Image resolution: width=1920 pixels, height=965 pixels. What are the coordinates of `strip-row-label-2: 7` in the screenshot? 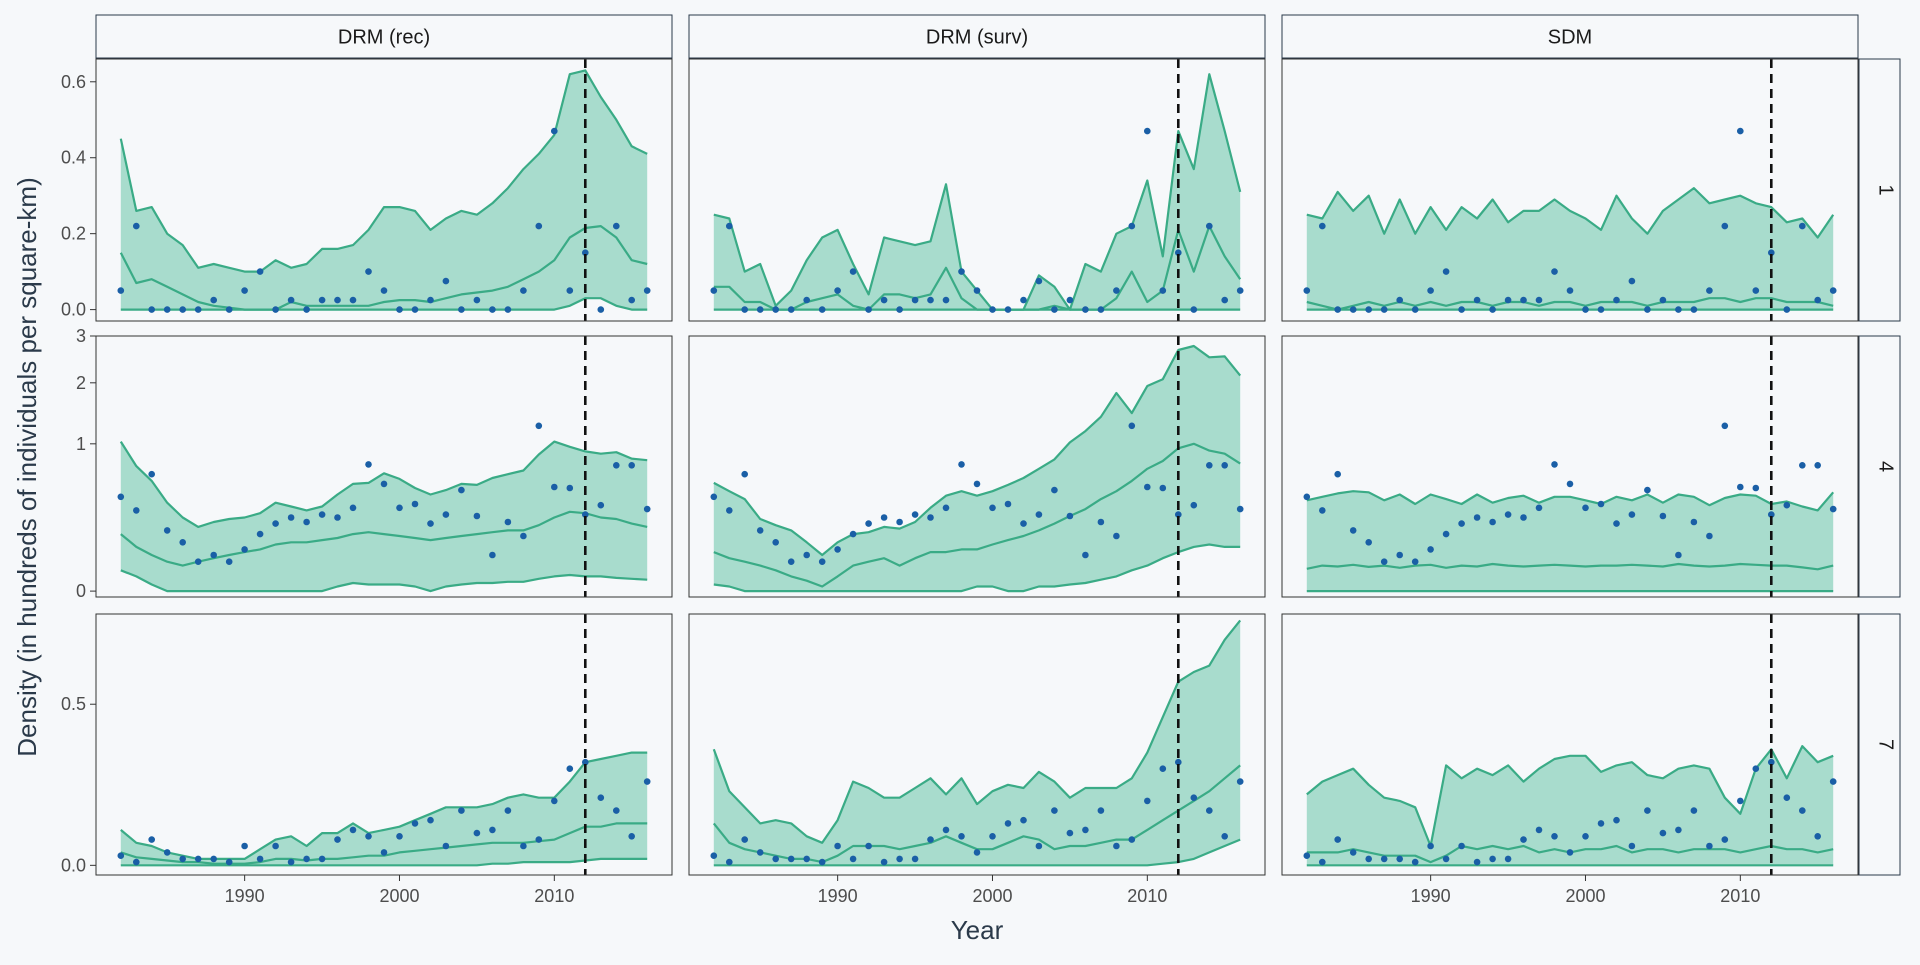 It's located at (1886, 744).